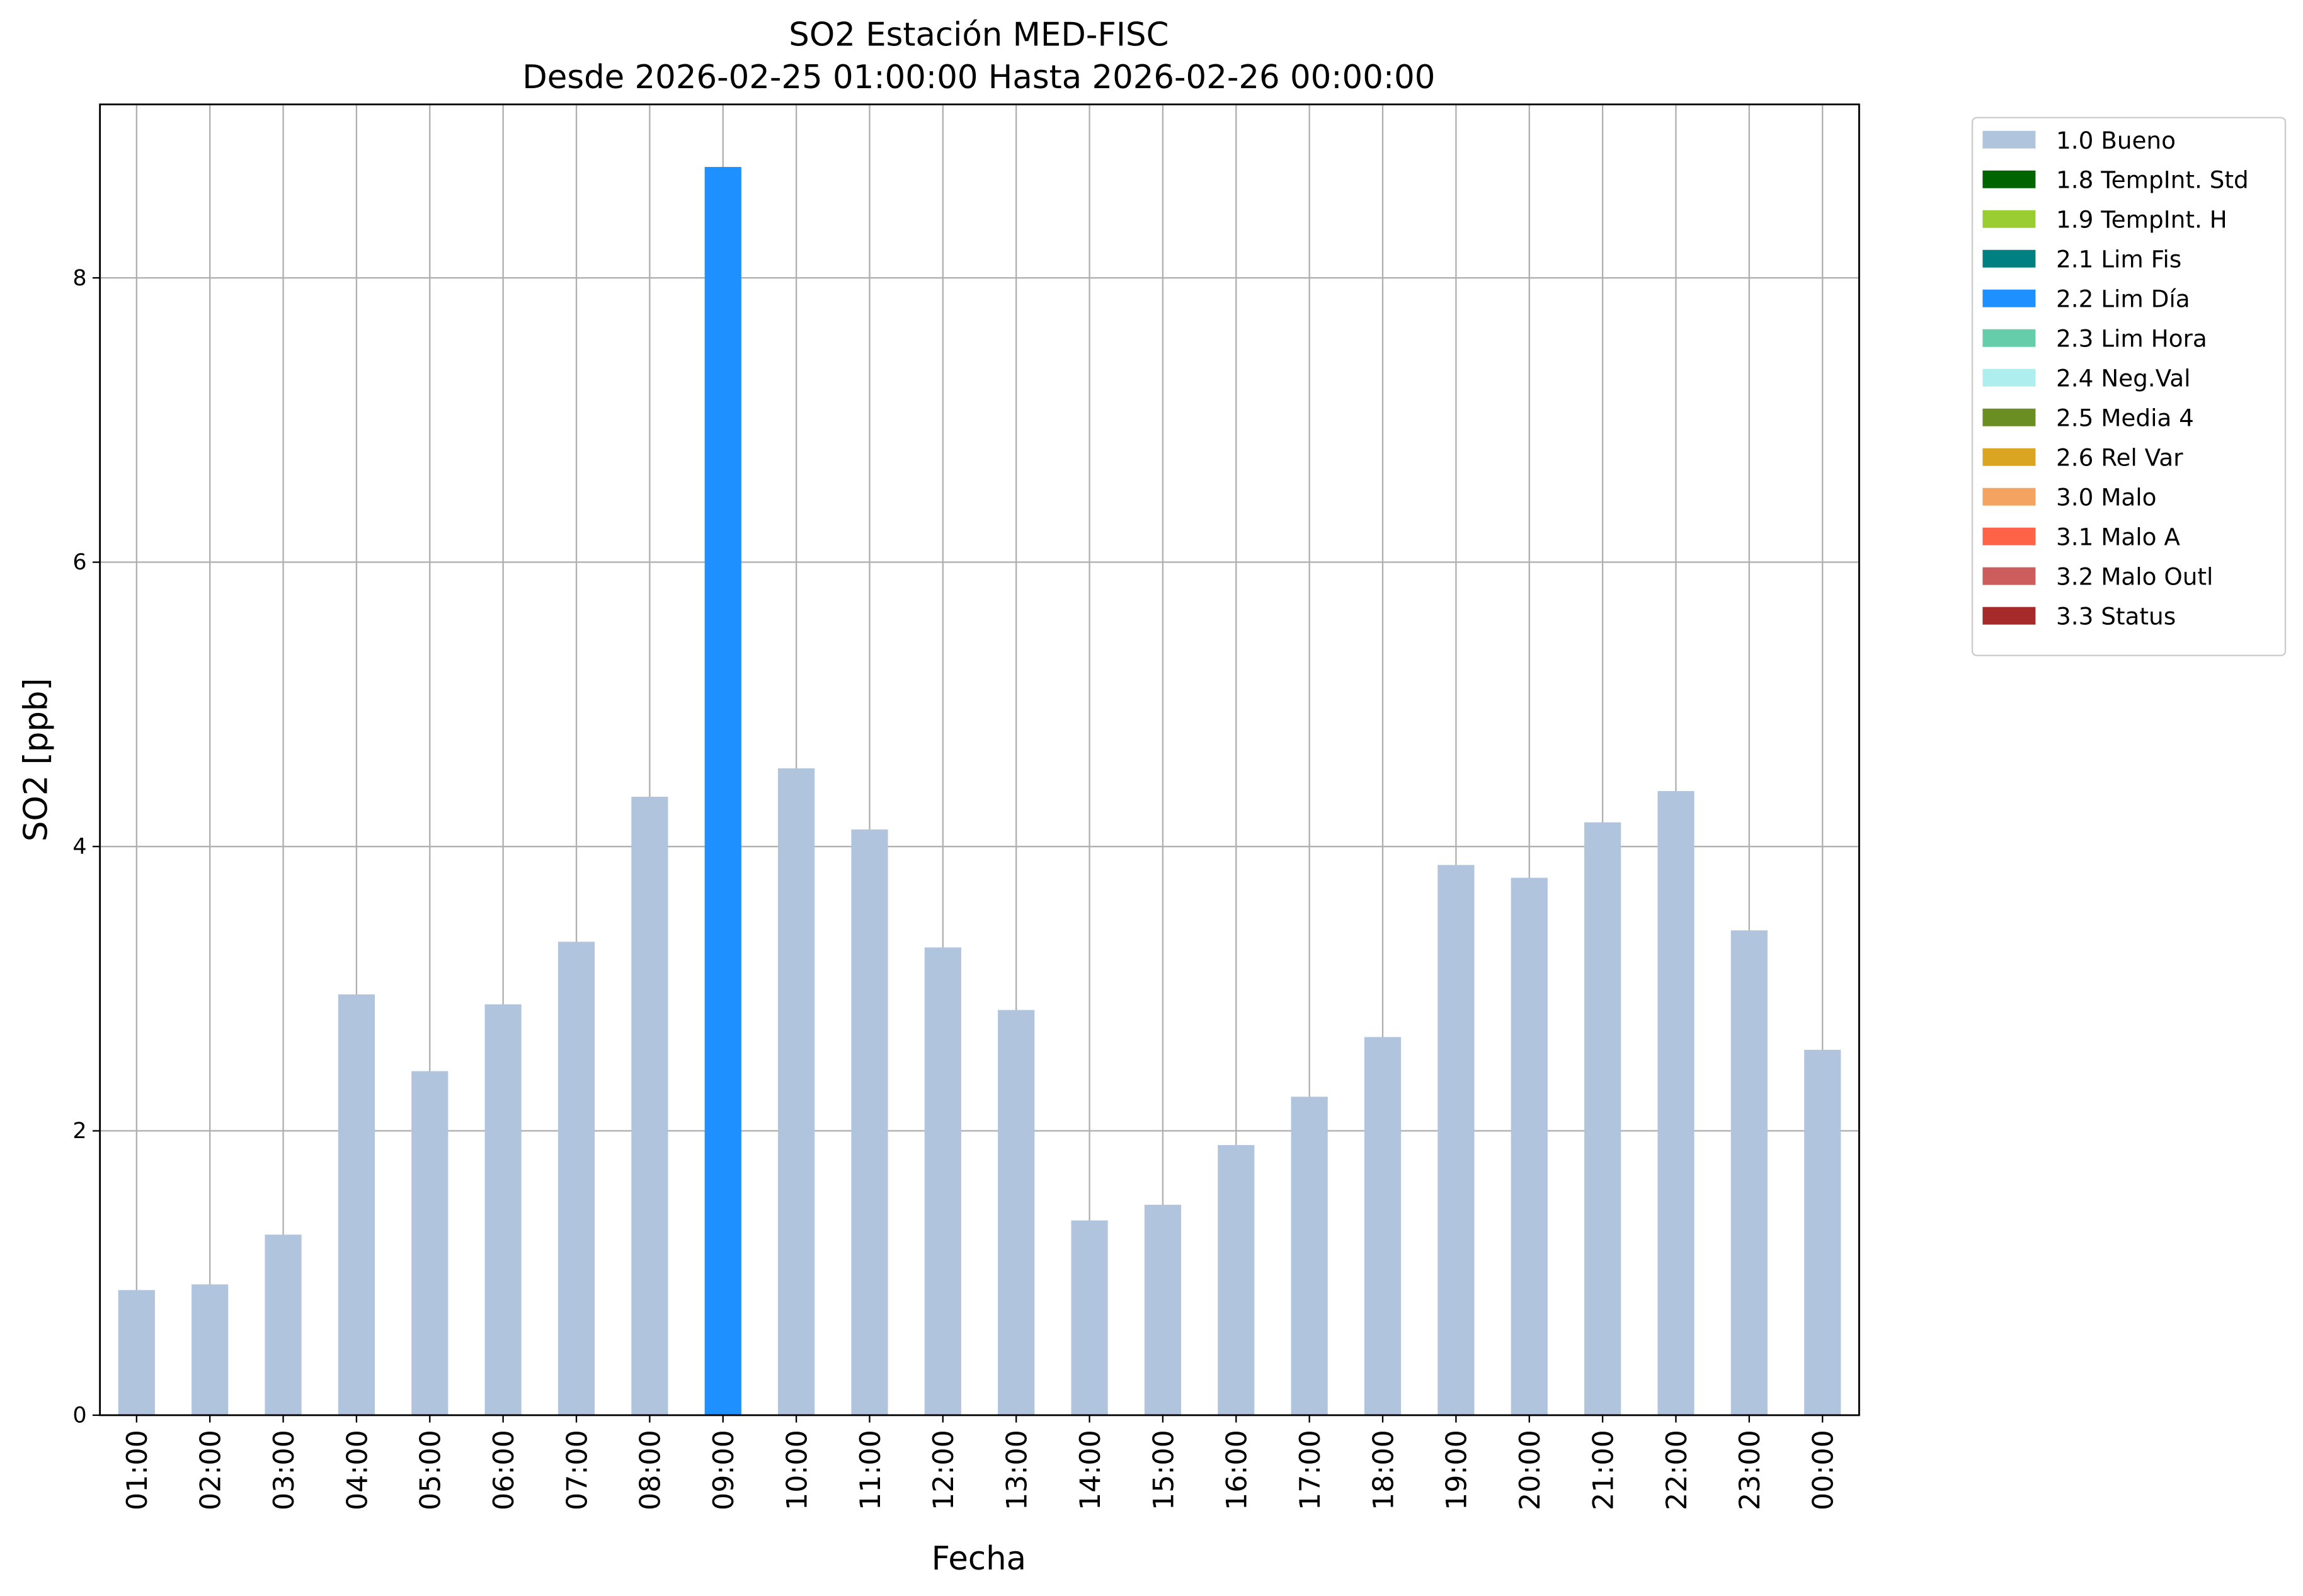 Image resolution: width=2303 pixels, height=1596 pixels. What do you see at coordinates (2142, 220) in the screenshot?
I see `legend-label: 1.9 TempInt. H` at bounding box center [2142, 220].